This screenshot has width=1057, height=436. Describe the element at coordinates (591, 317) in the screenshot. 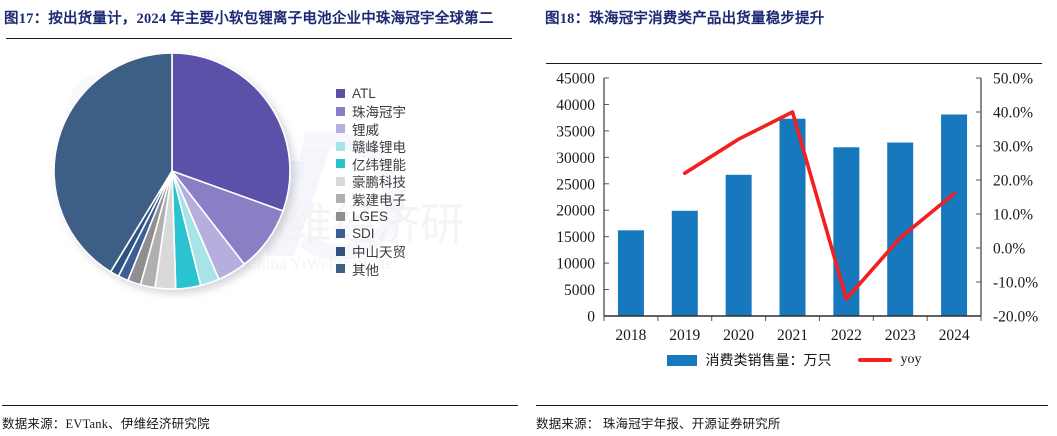

I see `left-axis-tick-label: 0` at that location.